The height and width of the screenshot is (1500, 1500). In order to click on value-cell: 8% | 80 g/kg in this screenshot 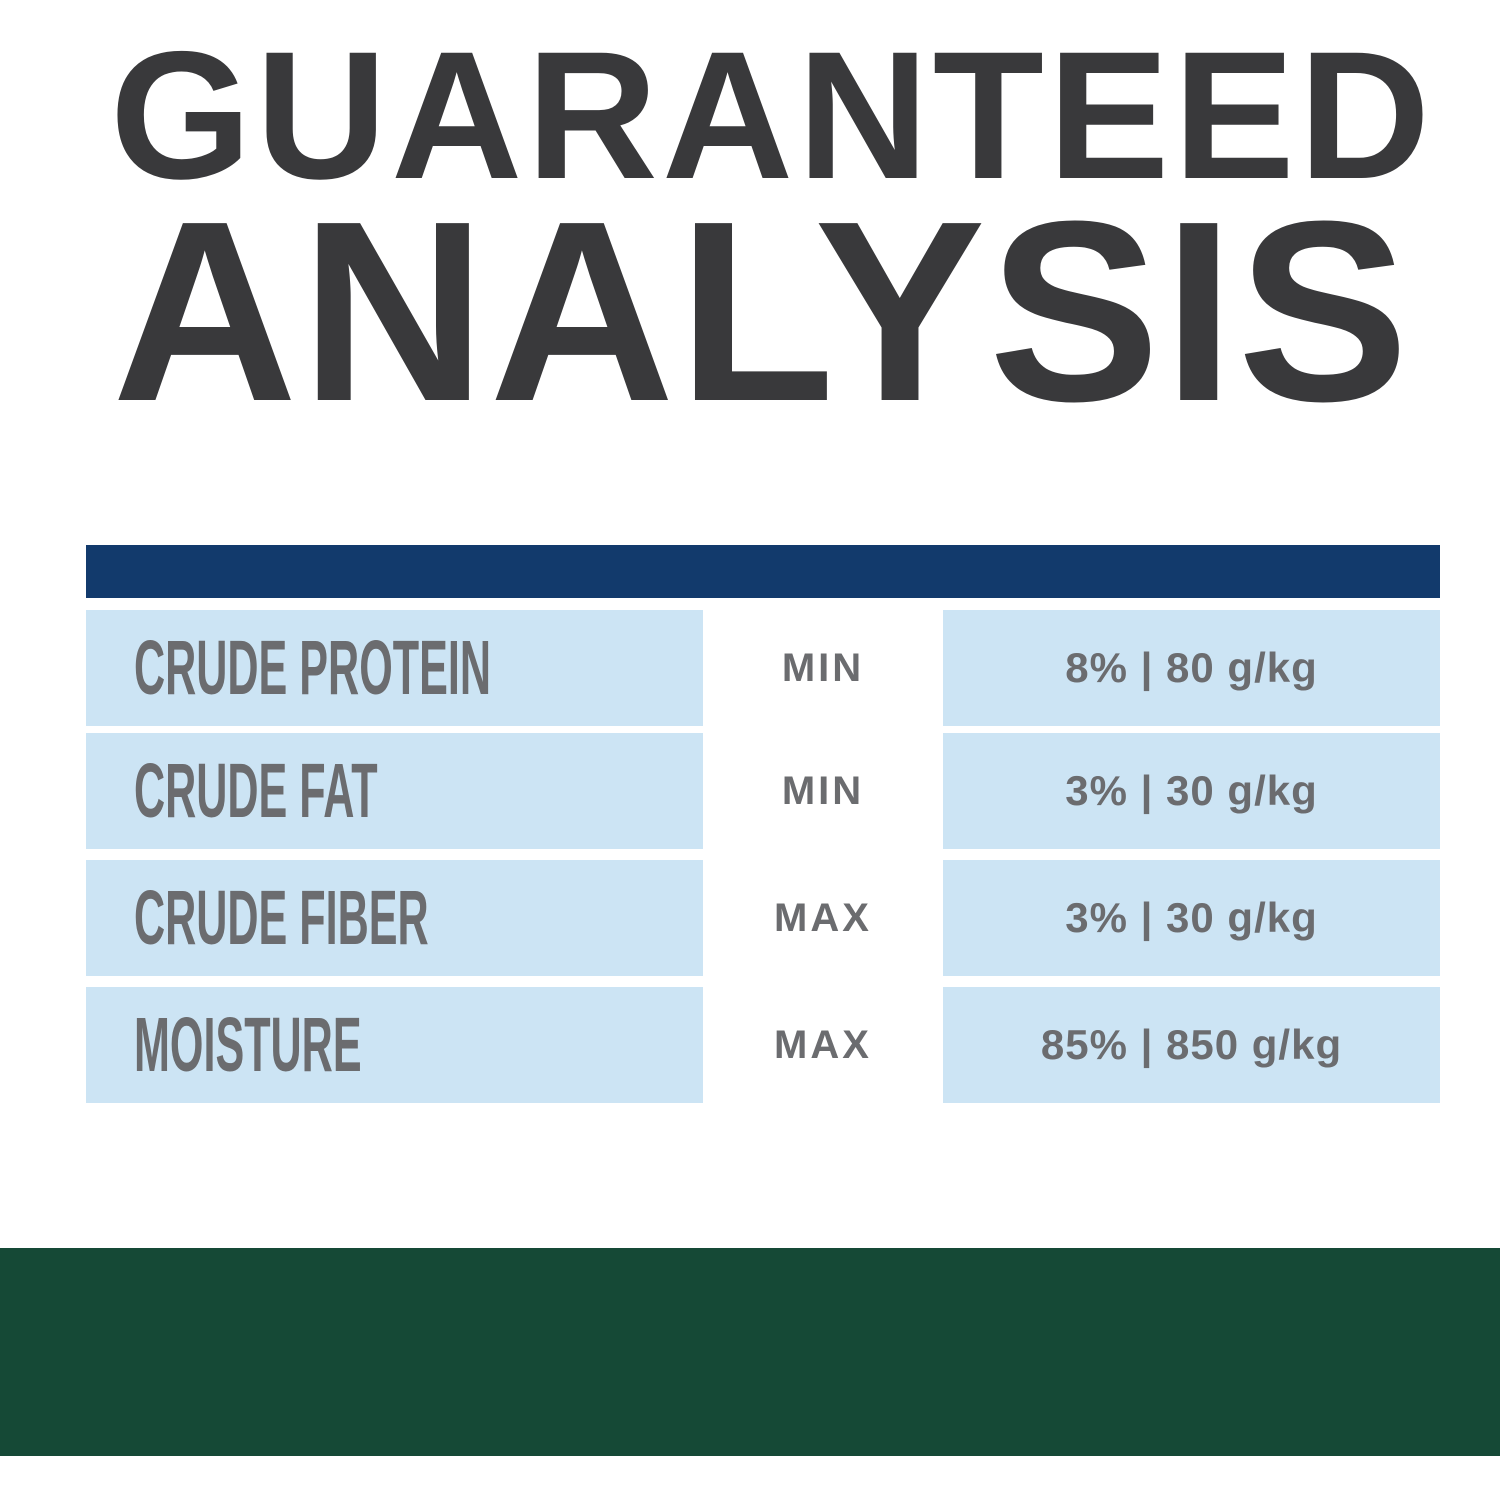, I will do `click(1191, 668)`.